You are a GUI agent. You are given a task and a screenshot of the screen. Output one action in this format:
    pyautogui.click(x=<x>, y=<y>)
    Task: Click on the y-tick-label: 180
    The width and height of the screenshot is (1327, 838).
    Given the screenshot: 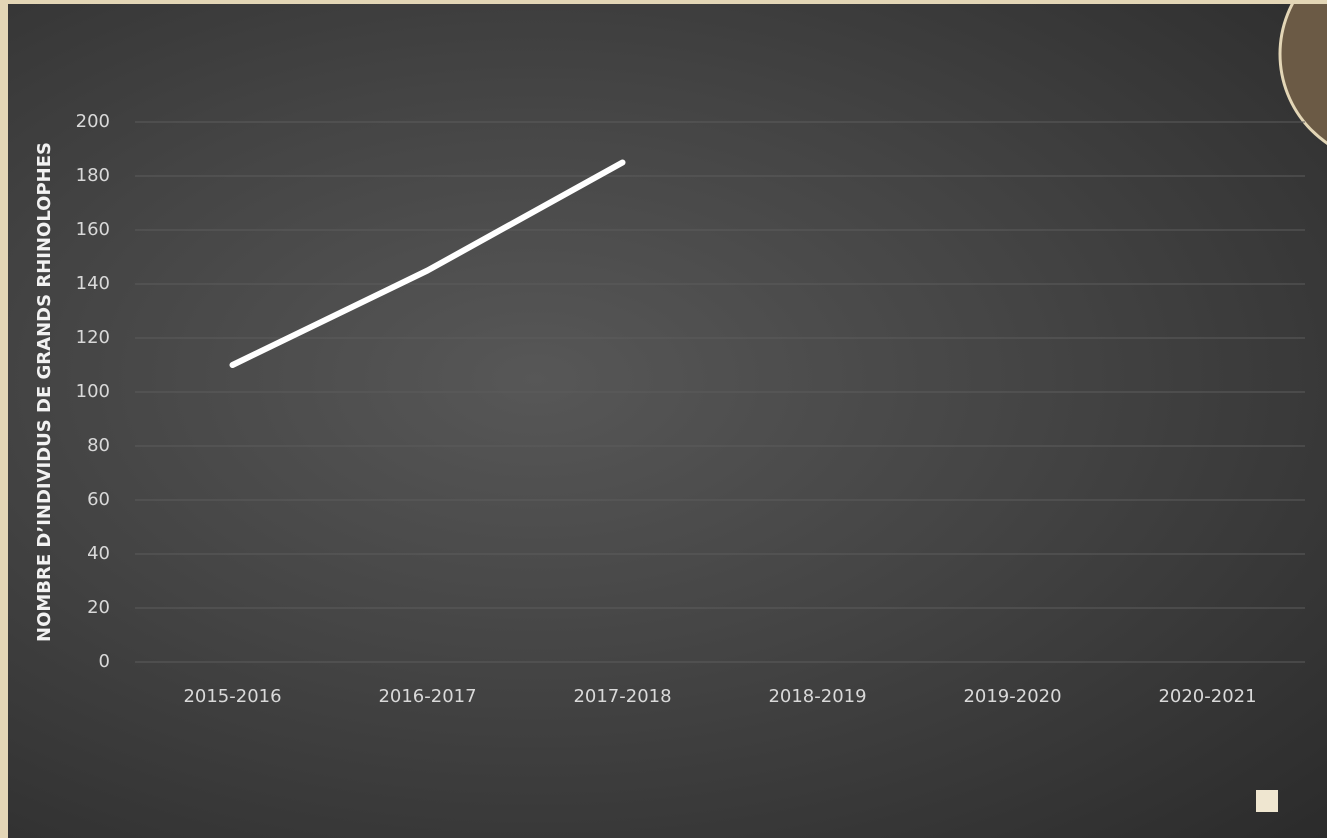 What is the action you would take?
    pyautogui.click(x=93, y=175)
    